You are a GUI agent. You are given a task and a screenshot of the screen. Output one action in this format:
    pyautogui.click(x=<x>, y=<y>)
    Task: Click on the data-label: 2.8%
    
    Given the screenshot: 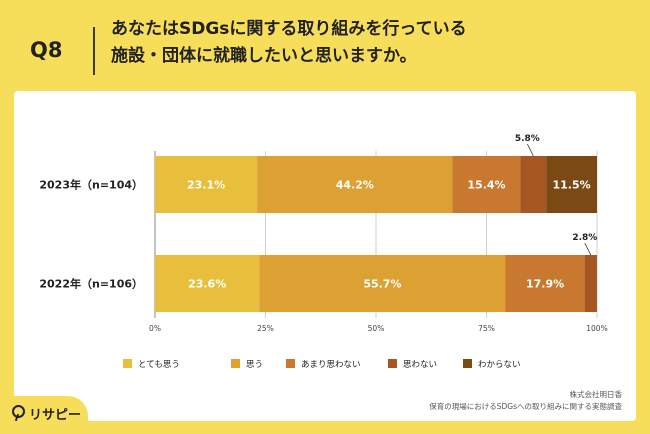 What is the action you would take?
    pyautogui.click(x=584, y=238)
    